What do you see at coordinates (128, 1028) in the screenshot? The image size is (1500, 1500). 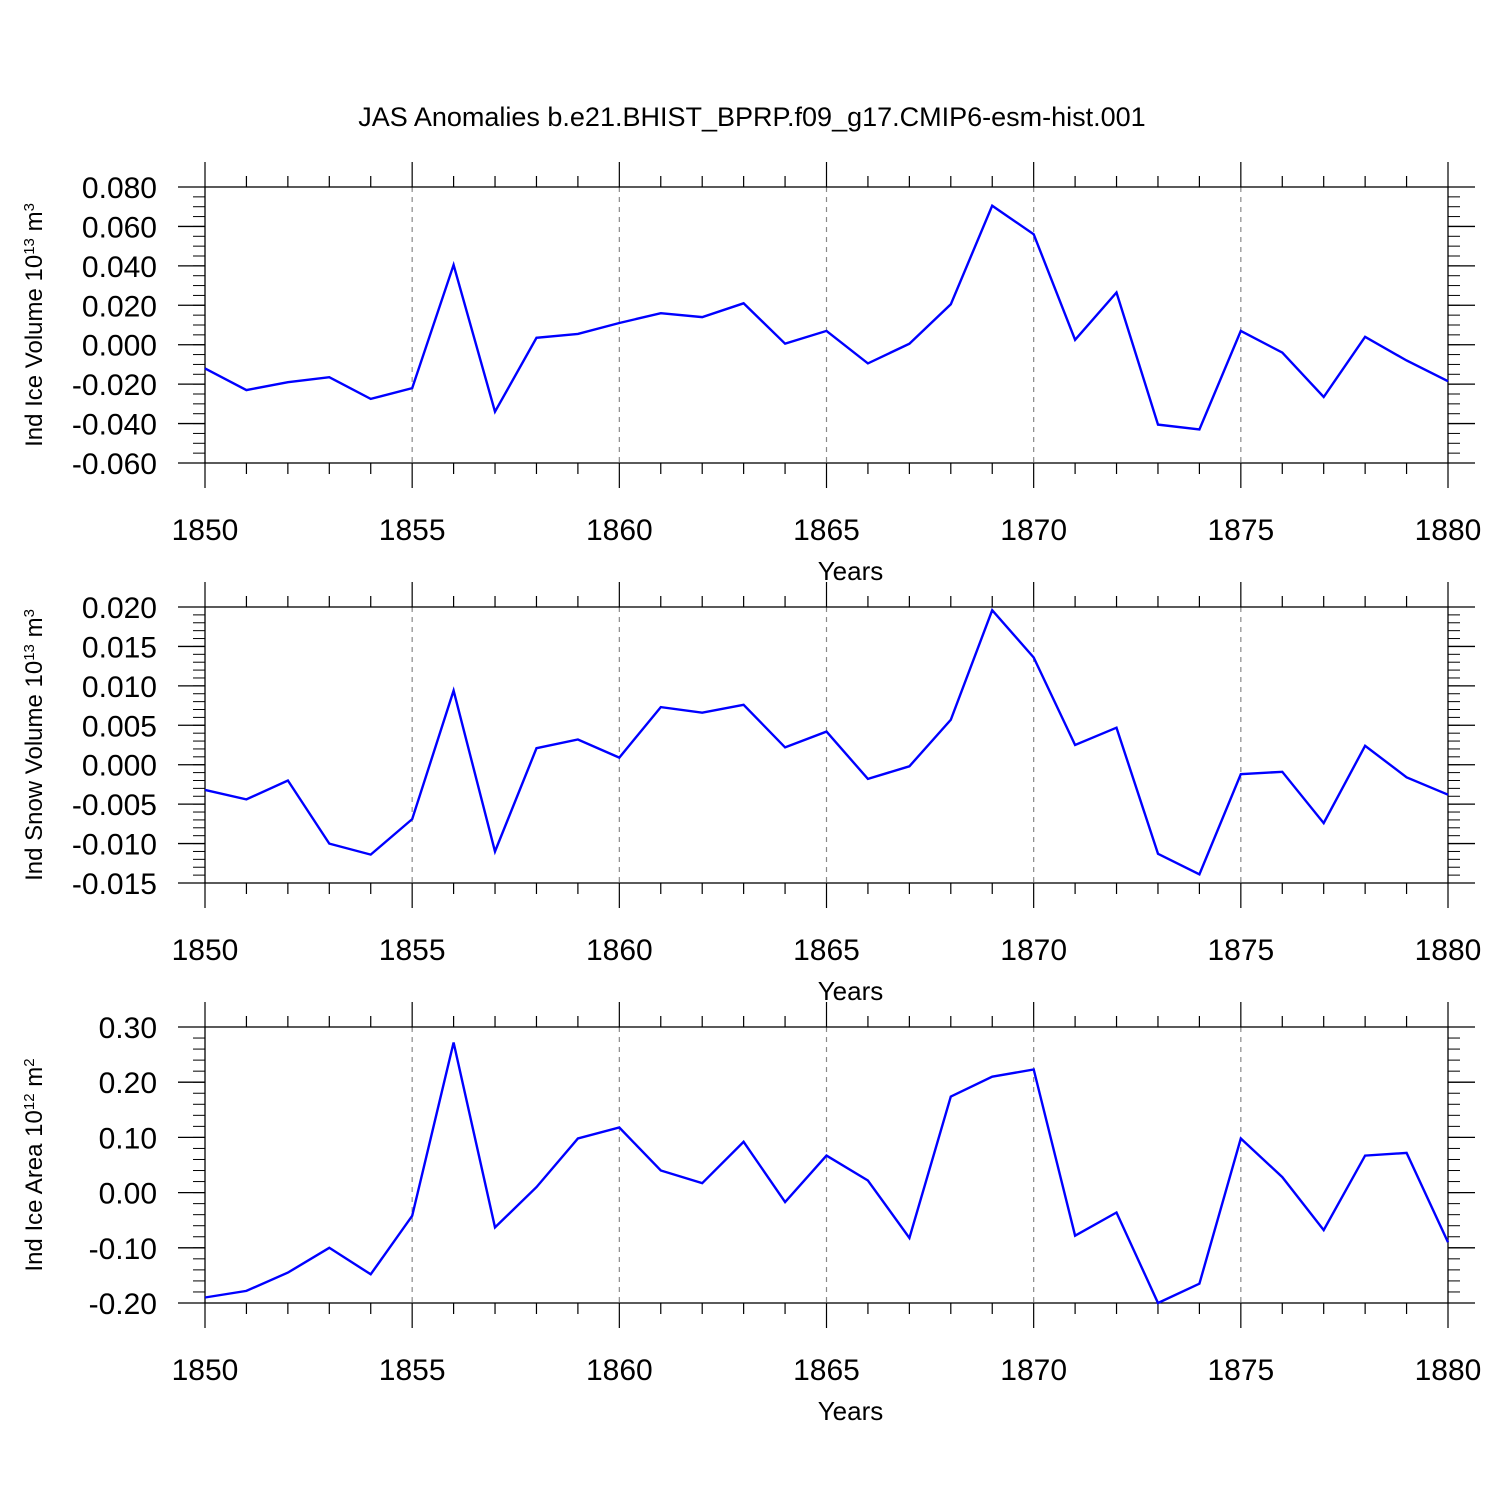 I see `y-tick-label: 0.30` at bounding box center [128, 1028].